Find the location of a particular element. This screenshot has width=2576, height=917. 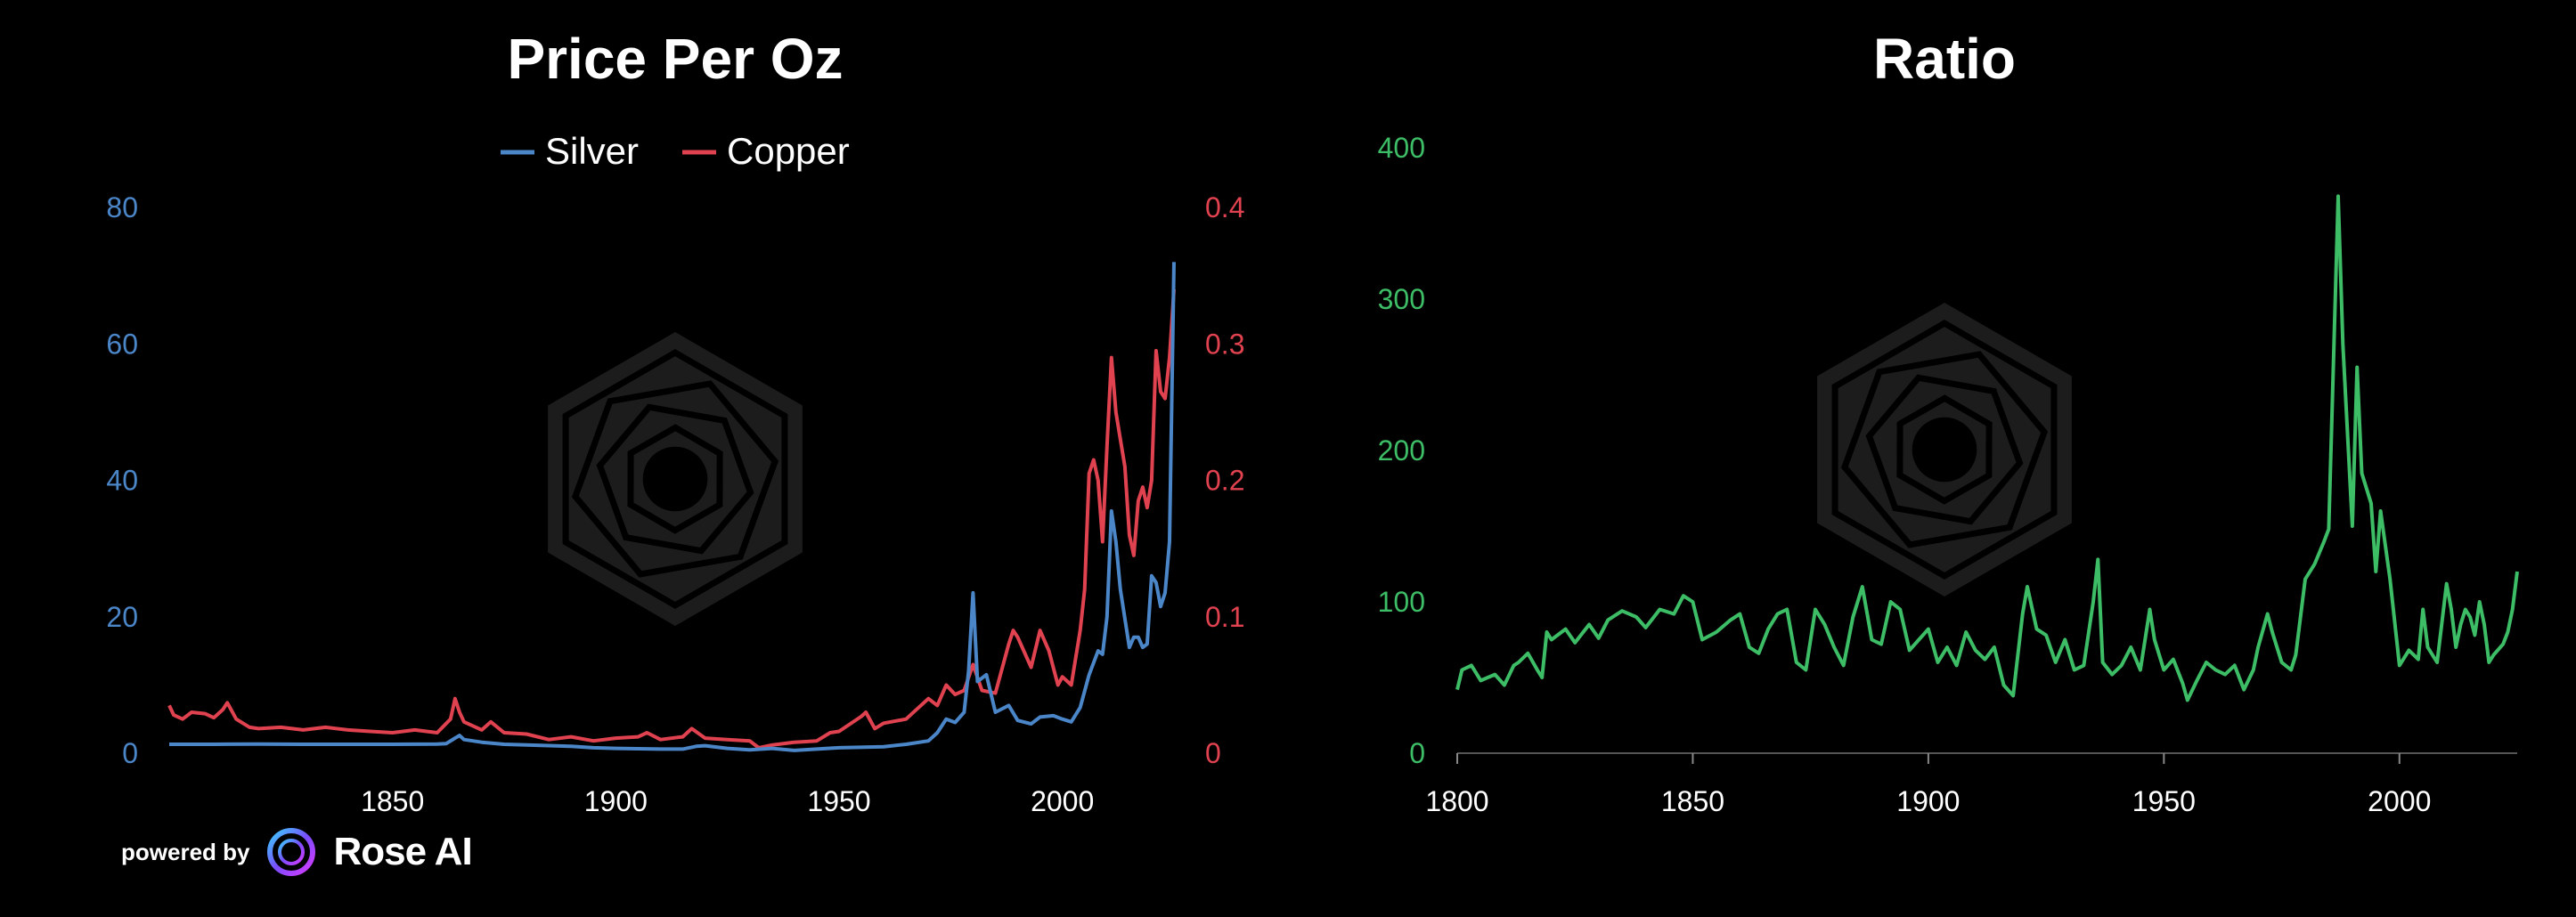

chart-title: Price Per Oz is located at coordinates (675, 59).